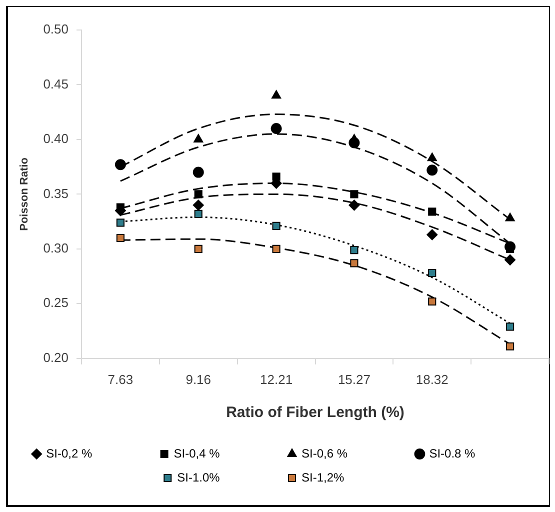 This screenshot has height=512, width=555. Describe the element at coordinates (353, 453) in the screenshot. I see `legend-label: SI-0,6 %` at that location.